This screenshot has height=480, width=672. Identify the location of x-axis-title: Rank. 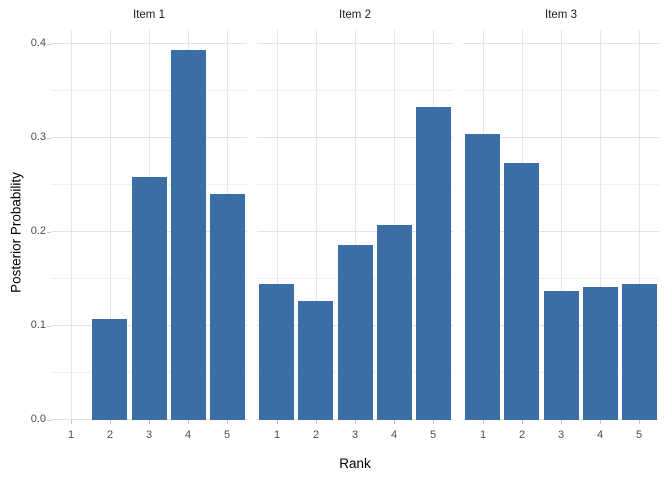
(355, 463).